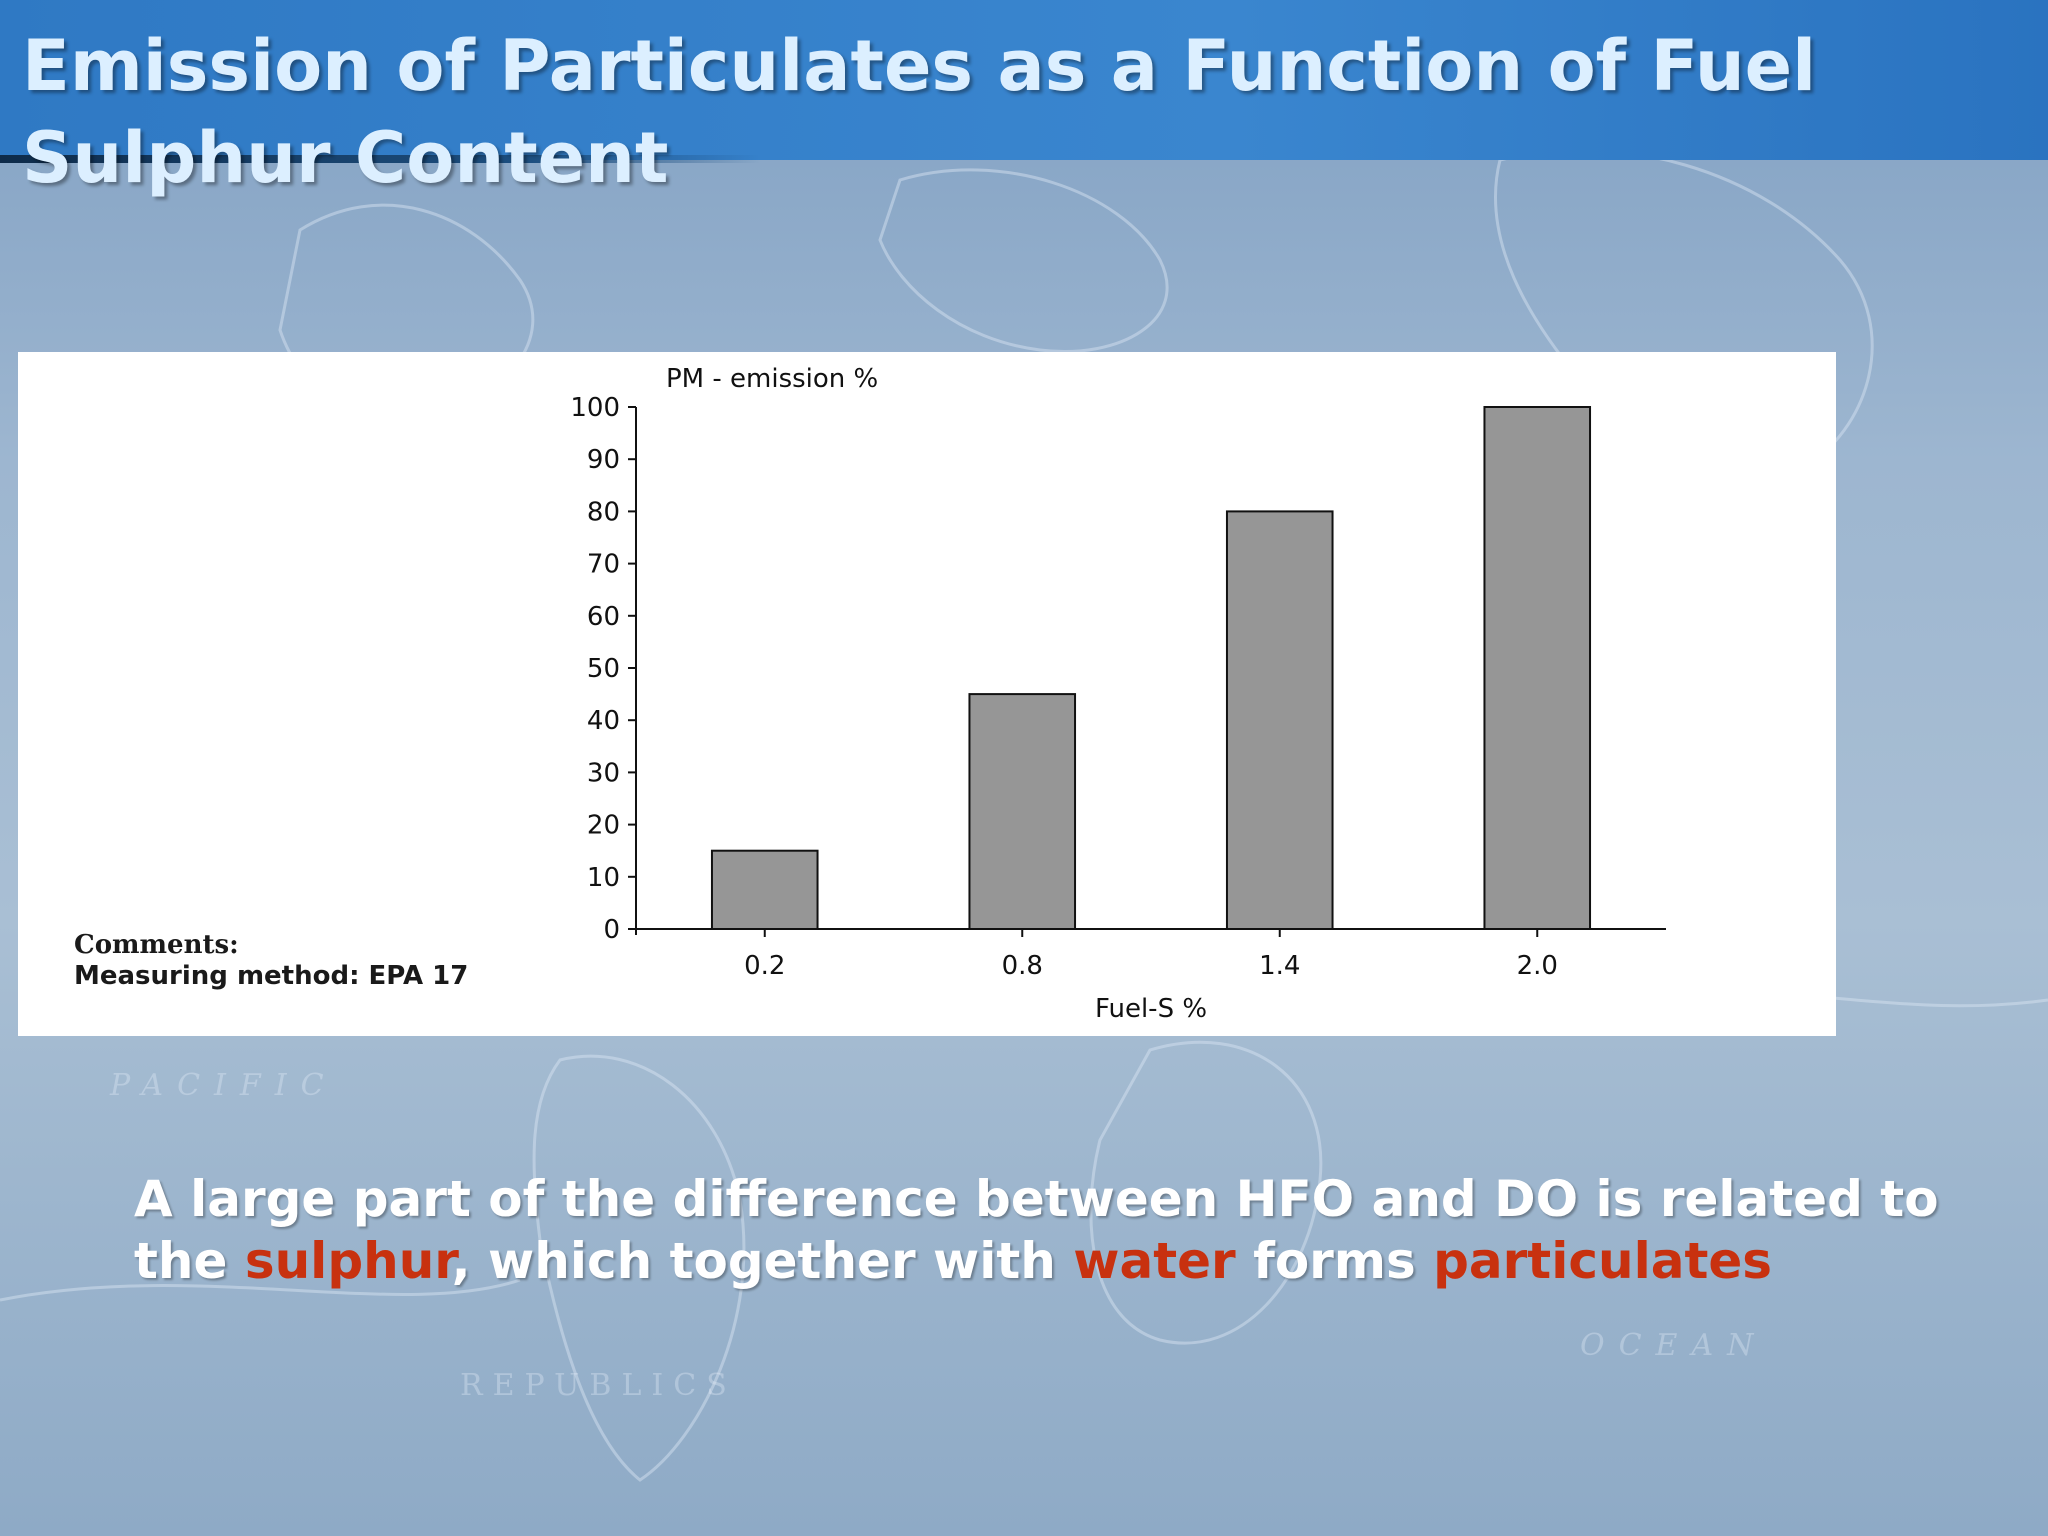 Image resolution: width=2048 pixels, height=1536 pixels. Describe the element at coordinates (271, 976) in the screenshot. I see `measuring-method: Measuring method: EPA 17` at that location.